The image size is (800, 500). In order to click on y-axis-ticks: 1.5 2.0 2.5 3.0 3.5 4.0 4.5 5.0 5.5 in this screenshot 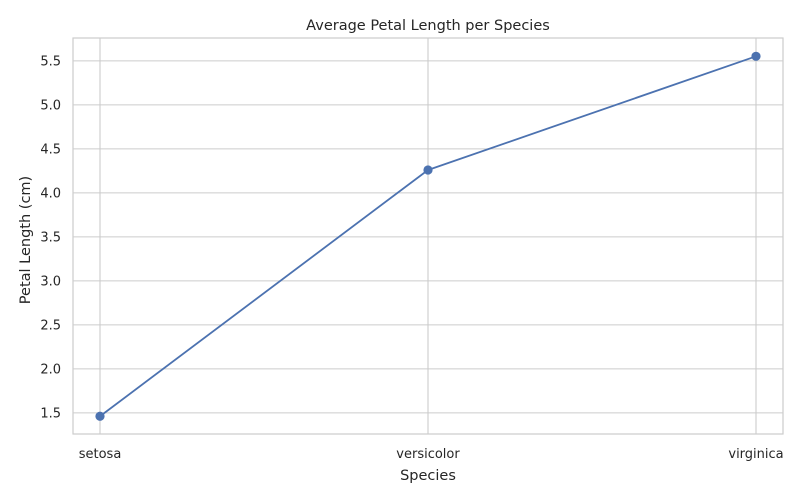, I will do `click(50, 237)`.